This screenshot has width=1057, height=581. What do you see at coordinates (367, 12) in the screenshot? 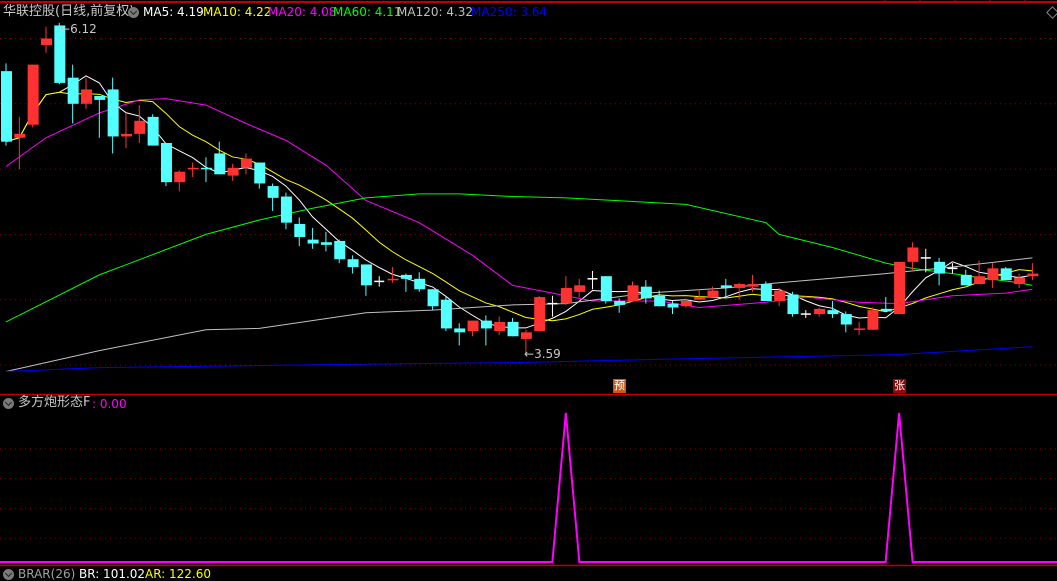
I see `ma60-label: MA60: 4.11` at bounding box center [367, 12].